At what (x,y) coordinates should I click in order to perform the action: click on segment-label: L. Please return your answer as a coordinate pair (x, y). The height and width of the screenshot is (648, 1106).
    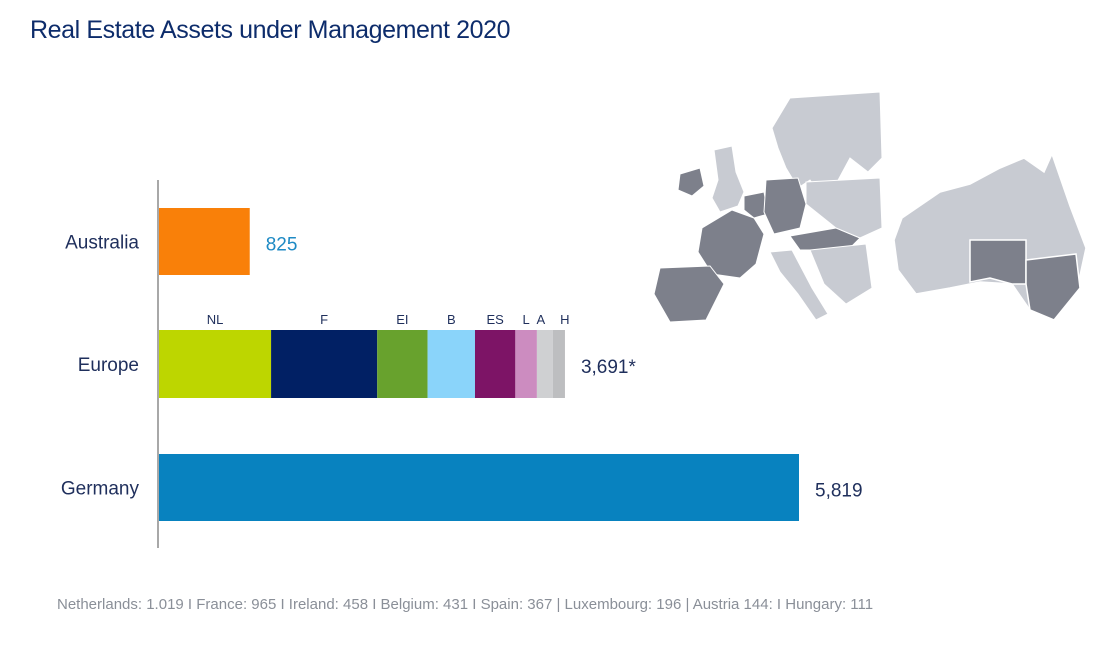
    Looking at the image, I should click on (526, 319).